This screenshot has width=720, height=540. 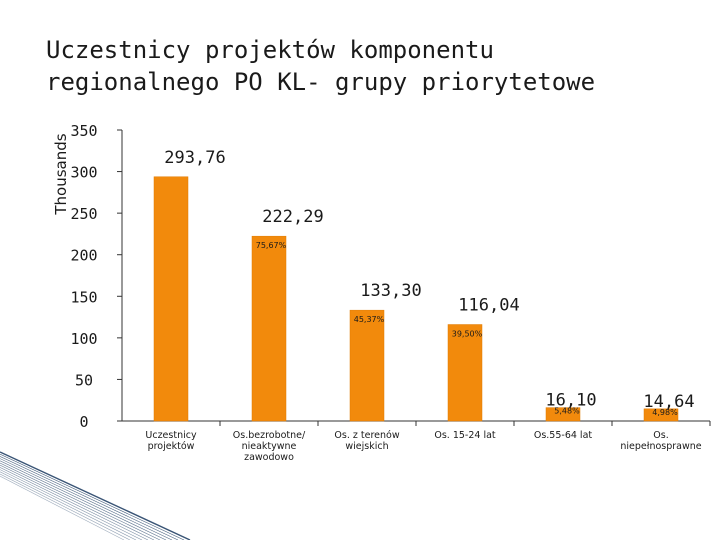 I want to click on x-tick-label: nieaktywne, so click(x=269, y=446).